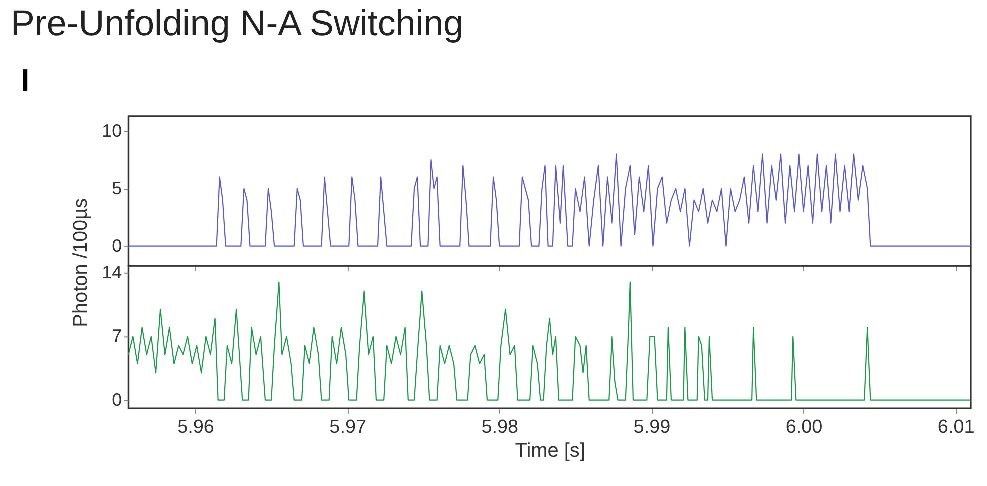 This screenshot has width=987, height=486. What do you see at coordinates (550, 451) in the screenshot?
I see `x-axis-title: Time [s]` at bounding box center [550, 451].